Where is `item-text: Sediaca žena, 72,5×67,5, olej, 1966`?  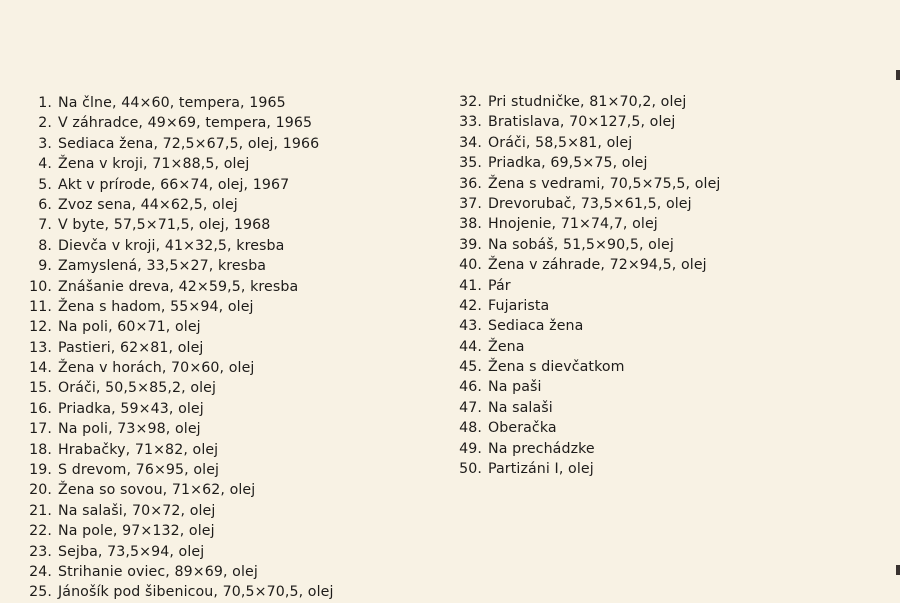
item-text: Sediaca žena, 72,5×67,5, olej, 1966 is located at coordinates (189, 143).